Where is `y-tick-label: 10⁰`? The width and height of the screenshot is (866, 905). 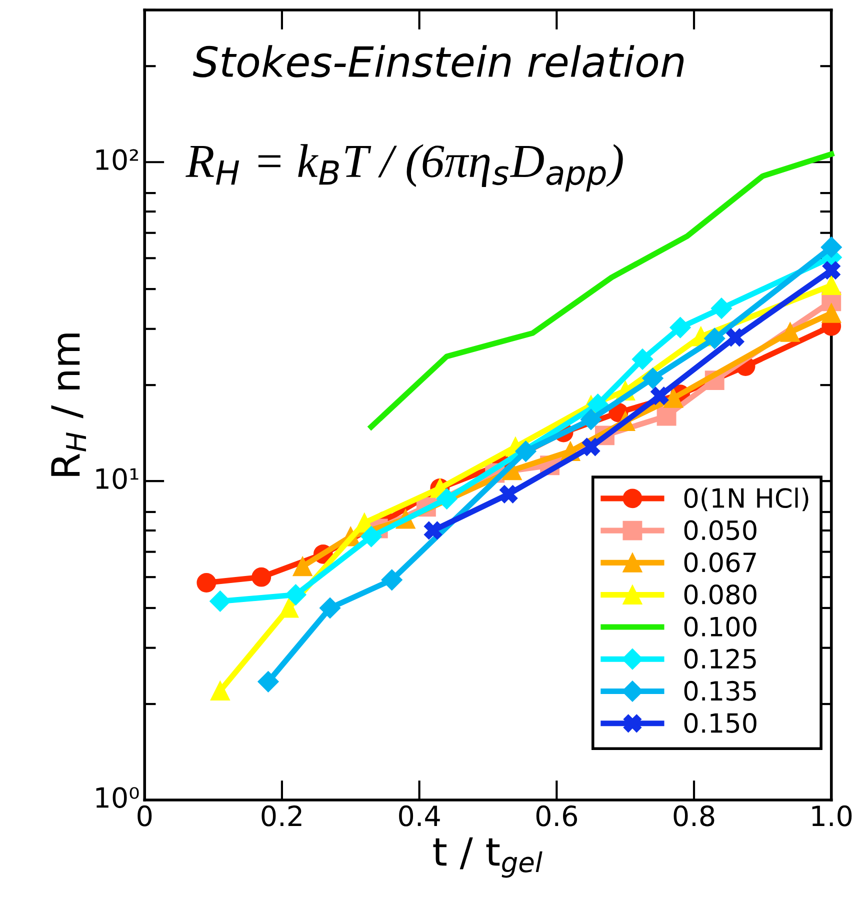 y-tick-label: 10⁰ is located at coordinates (117, 797).